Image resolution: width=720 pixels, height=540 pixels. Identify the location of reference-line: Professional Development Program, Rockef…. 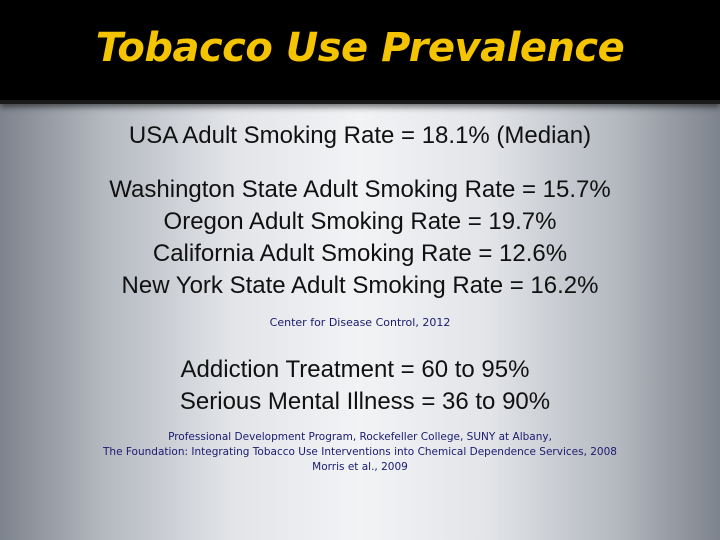
(360, 437).